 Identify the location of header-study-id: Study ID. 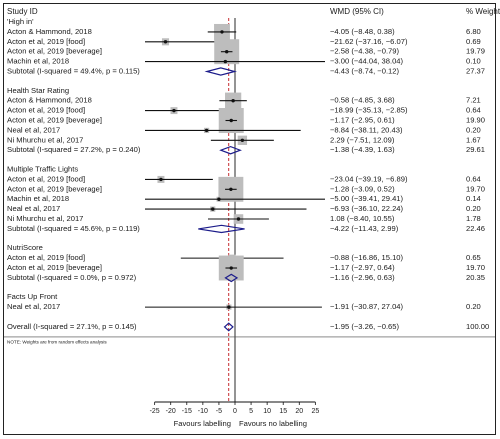
(22, 11).